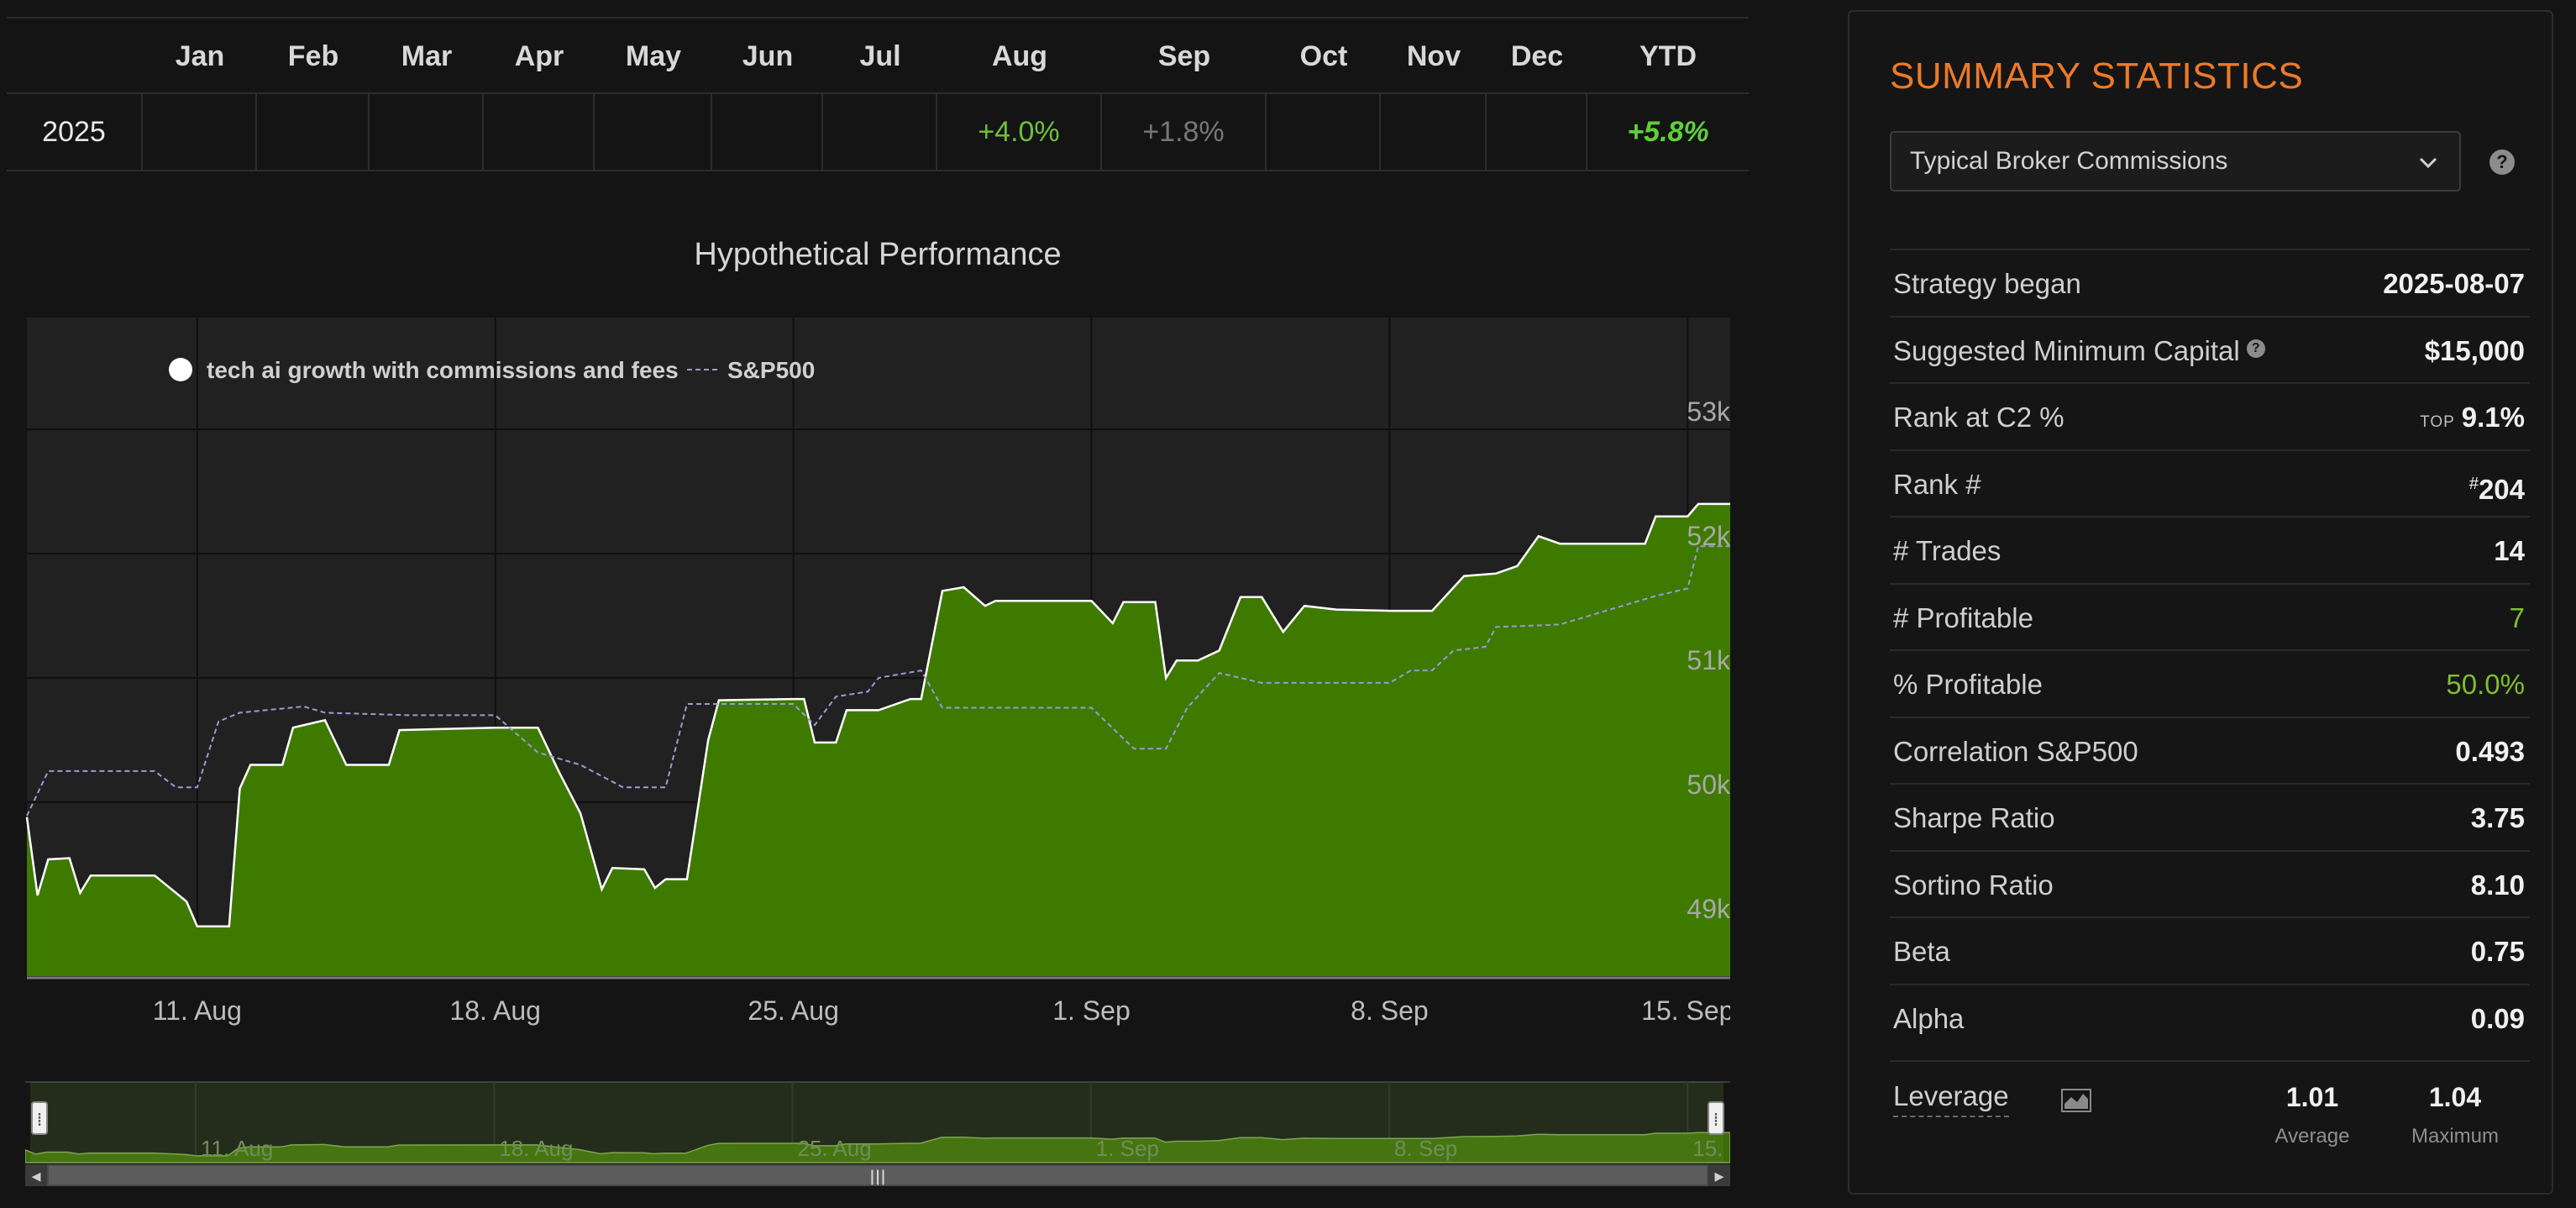  I want to click on y-tick-label: 52k, so click(1708, 536).